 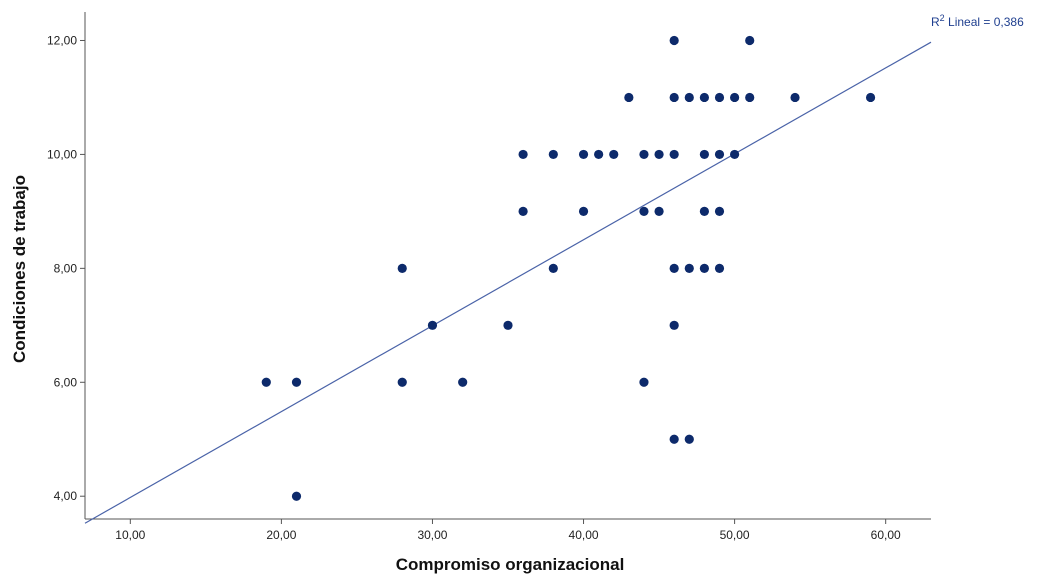 What do you see at coordinates (281, 535) in the screenshot?
I see `x-tick-label: 20,00` at bounding box center [281, 535].